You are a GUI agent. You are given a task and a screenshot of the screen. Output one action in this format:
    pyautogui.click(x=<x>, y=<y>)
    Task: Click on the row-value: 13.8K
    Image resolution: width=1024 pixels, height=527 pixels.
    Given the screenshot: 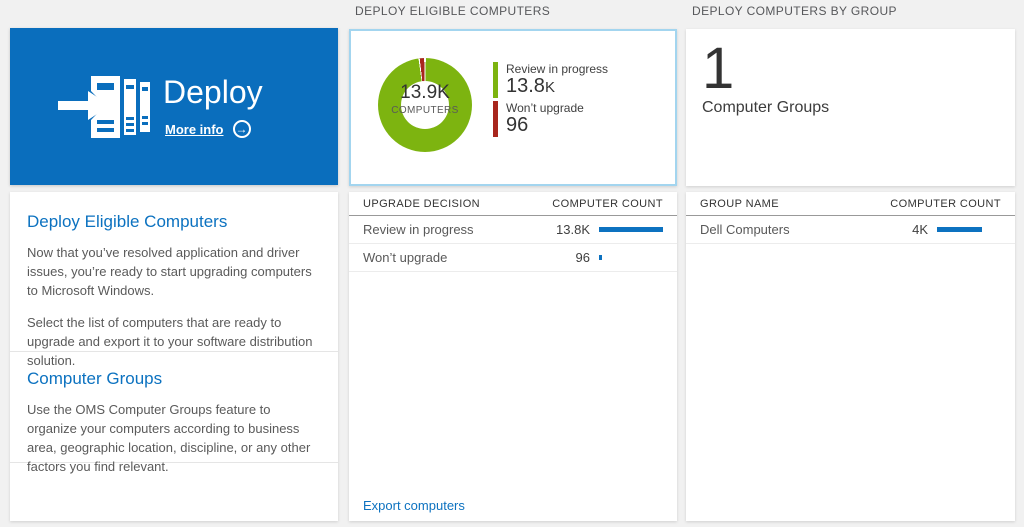 What is the action you would take?
    pyautogui.click(x=573, y=229)
    